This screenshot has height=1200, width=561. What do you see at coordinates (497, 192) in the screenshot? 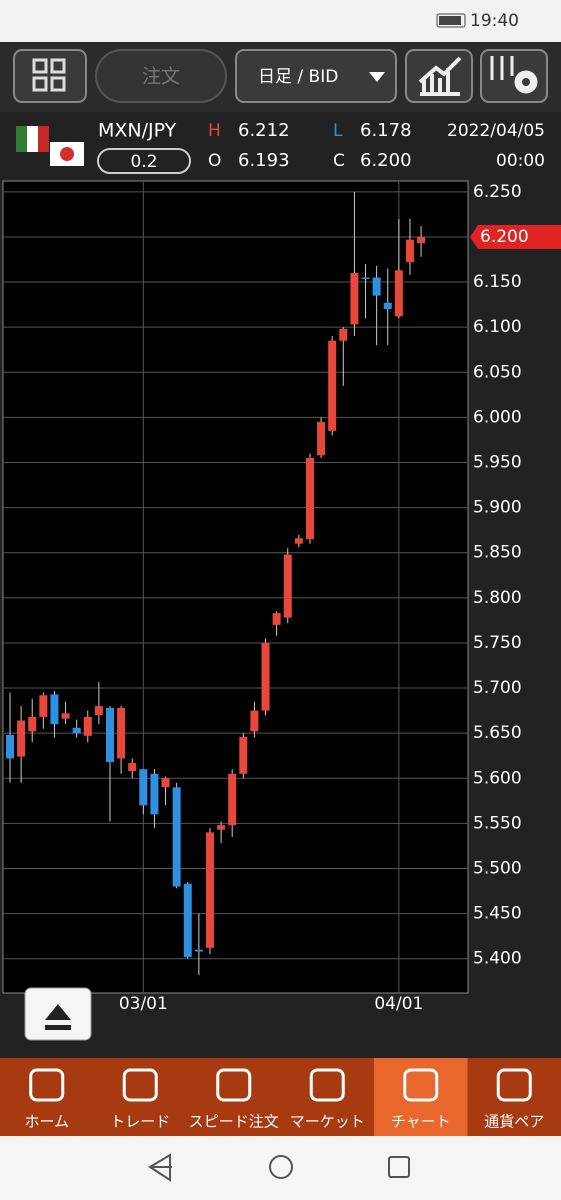
I see `y-tick-label: 6.250` at bounding box center [497, 192].